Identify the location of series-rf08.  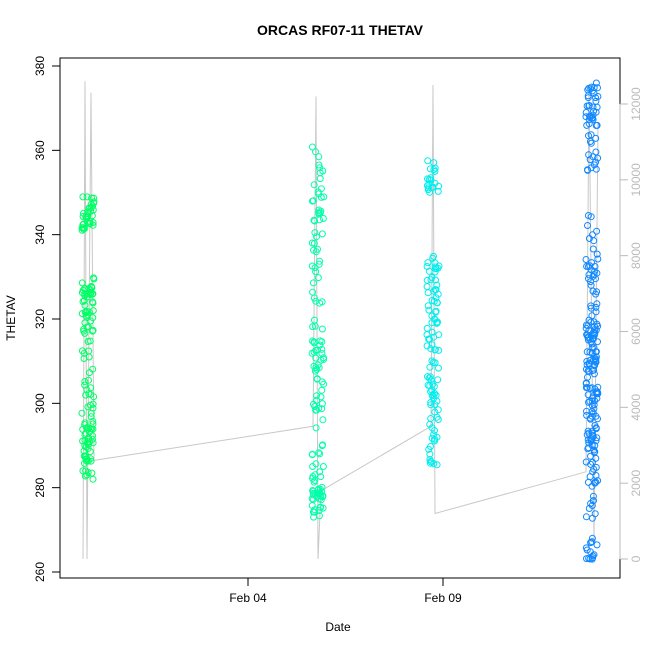
(318, 332).